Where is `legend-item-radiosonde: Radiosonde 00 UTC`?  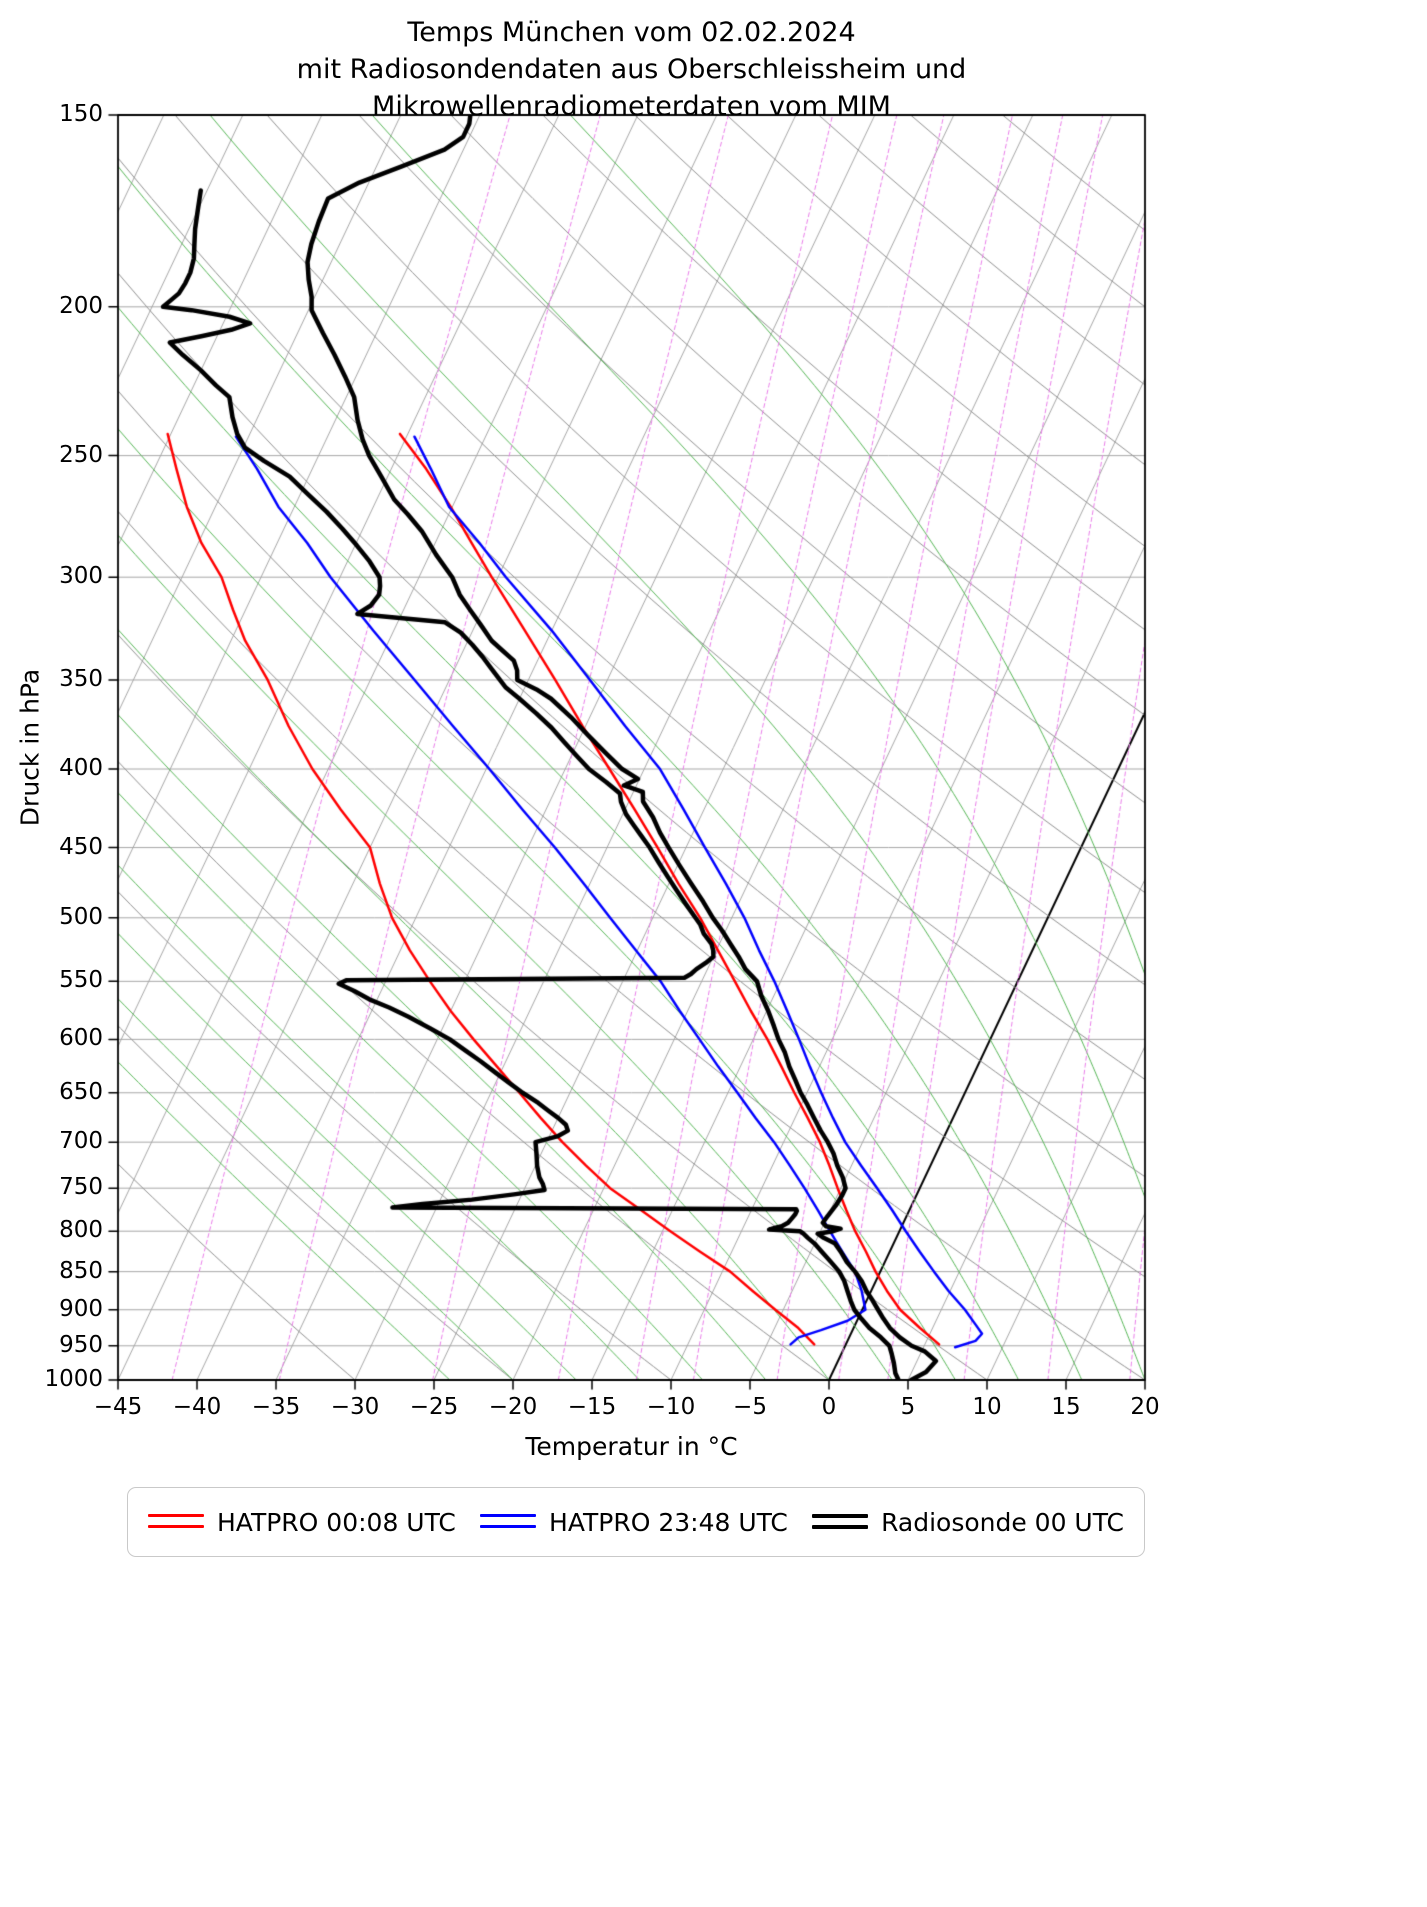
legend-item-radiosonde: Radiosonde 00 UTC is located at coordinates (968, 1522).